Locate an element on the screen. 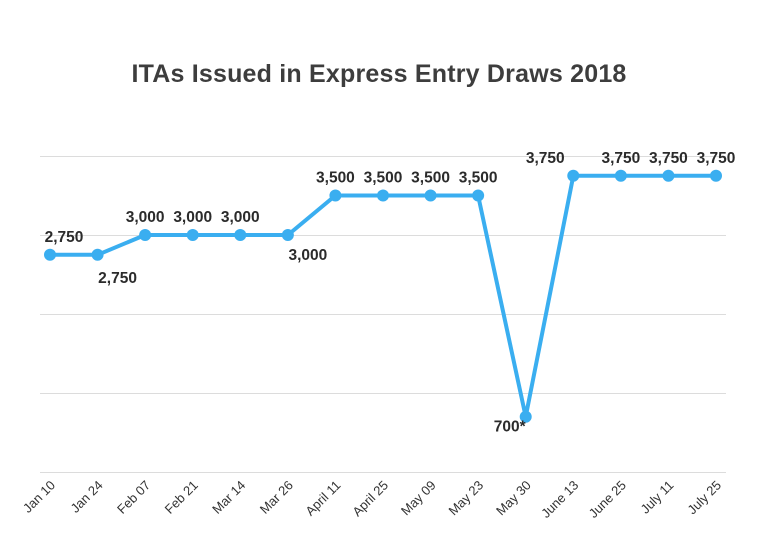  x-tick-label: Mar 14 is located at coordinates (228, 497).